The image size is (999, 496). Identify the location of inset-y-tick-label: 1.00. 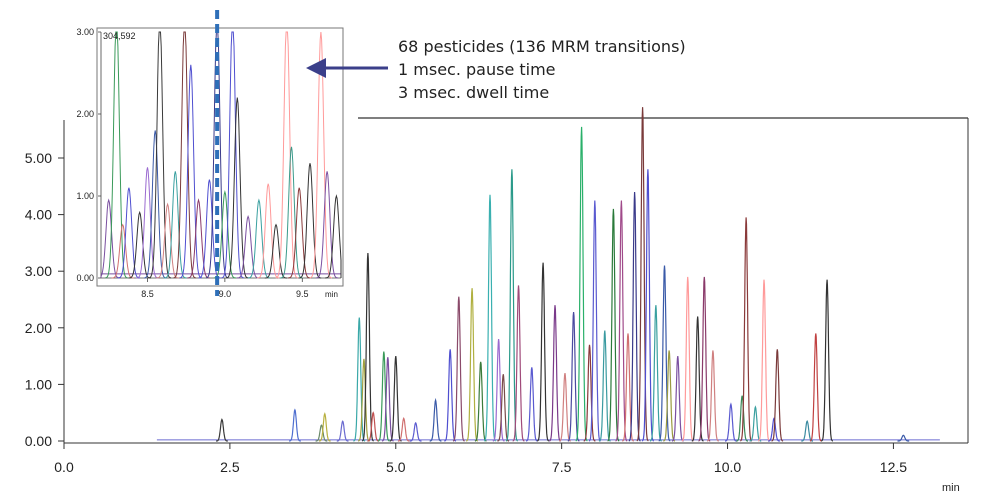
(85, 196).